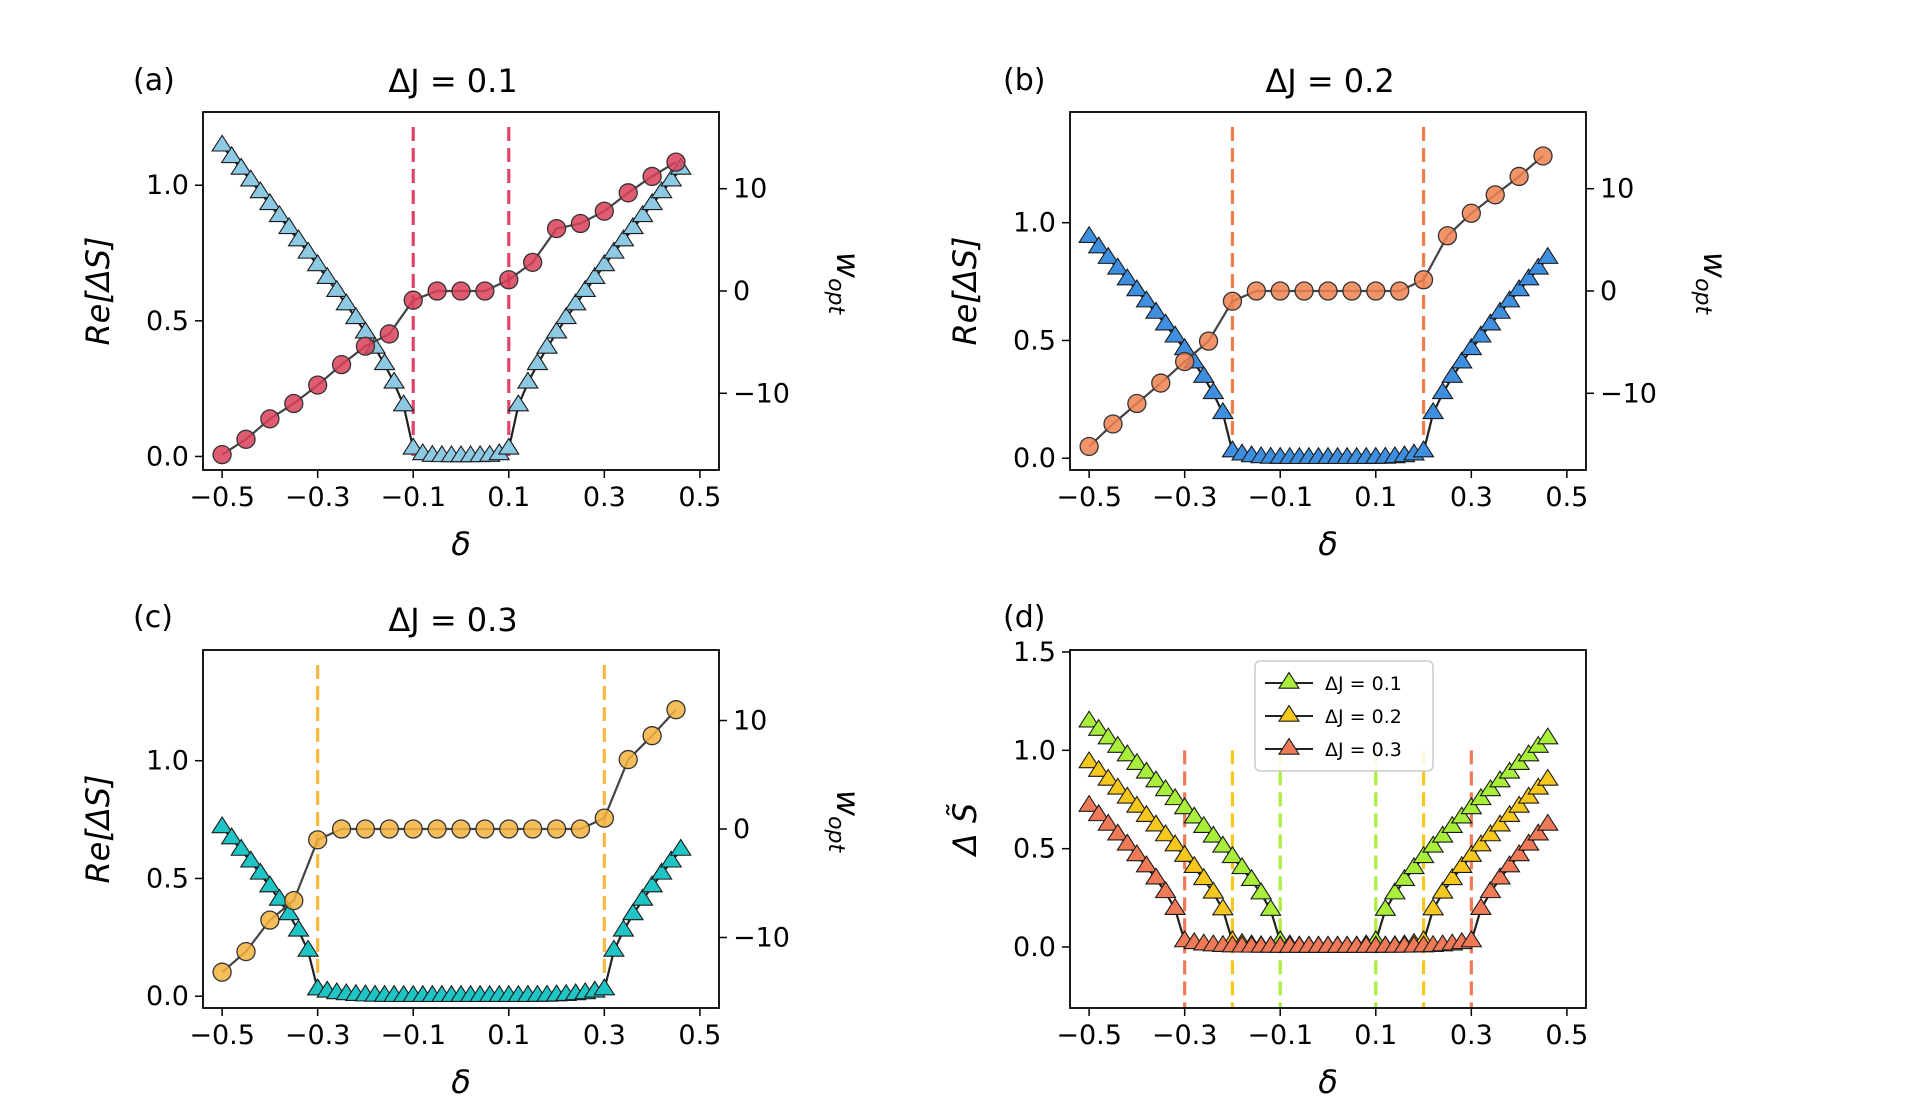 This screenshot has width=1910, height=1111. I want to click on y-axis-label: Δ S̃, so click(965, 830).